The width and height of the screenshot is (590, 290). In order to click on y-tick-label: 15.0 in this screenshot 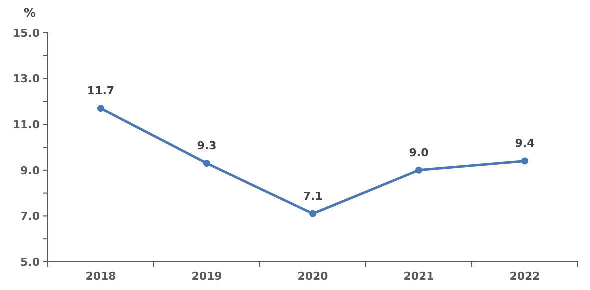, I will do `click(26, 33)`.